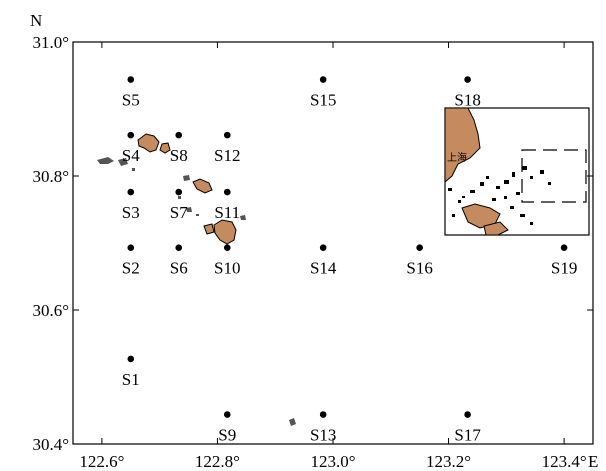 The width and height of the screenshot is (606, 471). I want to click on inset-map: 上海, so click(517, 171).